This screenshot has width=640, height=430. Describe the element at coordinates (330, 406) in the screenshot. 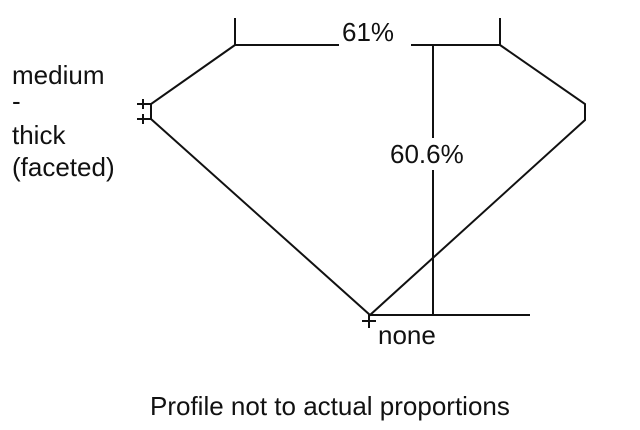

I see `caption: Profile not to actual proportions` at that location.